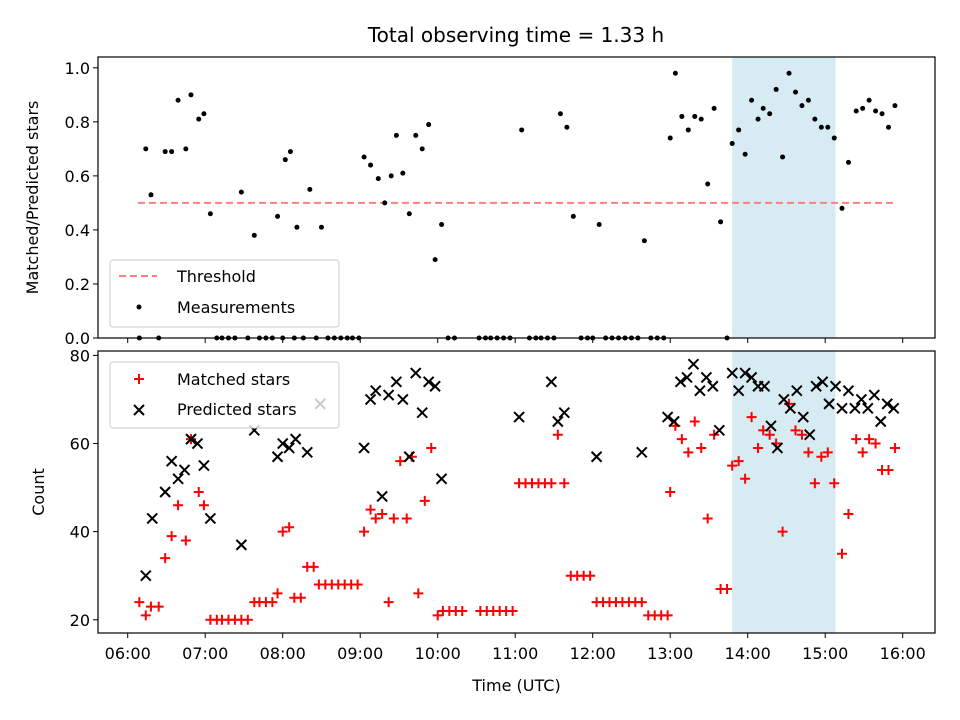 The image size is (960, 720). What do you see at coordinates (77, 176) in the screenshot?
I see `top-ytick-label: 0.6` at bounding box center [77, 176].